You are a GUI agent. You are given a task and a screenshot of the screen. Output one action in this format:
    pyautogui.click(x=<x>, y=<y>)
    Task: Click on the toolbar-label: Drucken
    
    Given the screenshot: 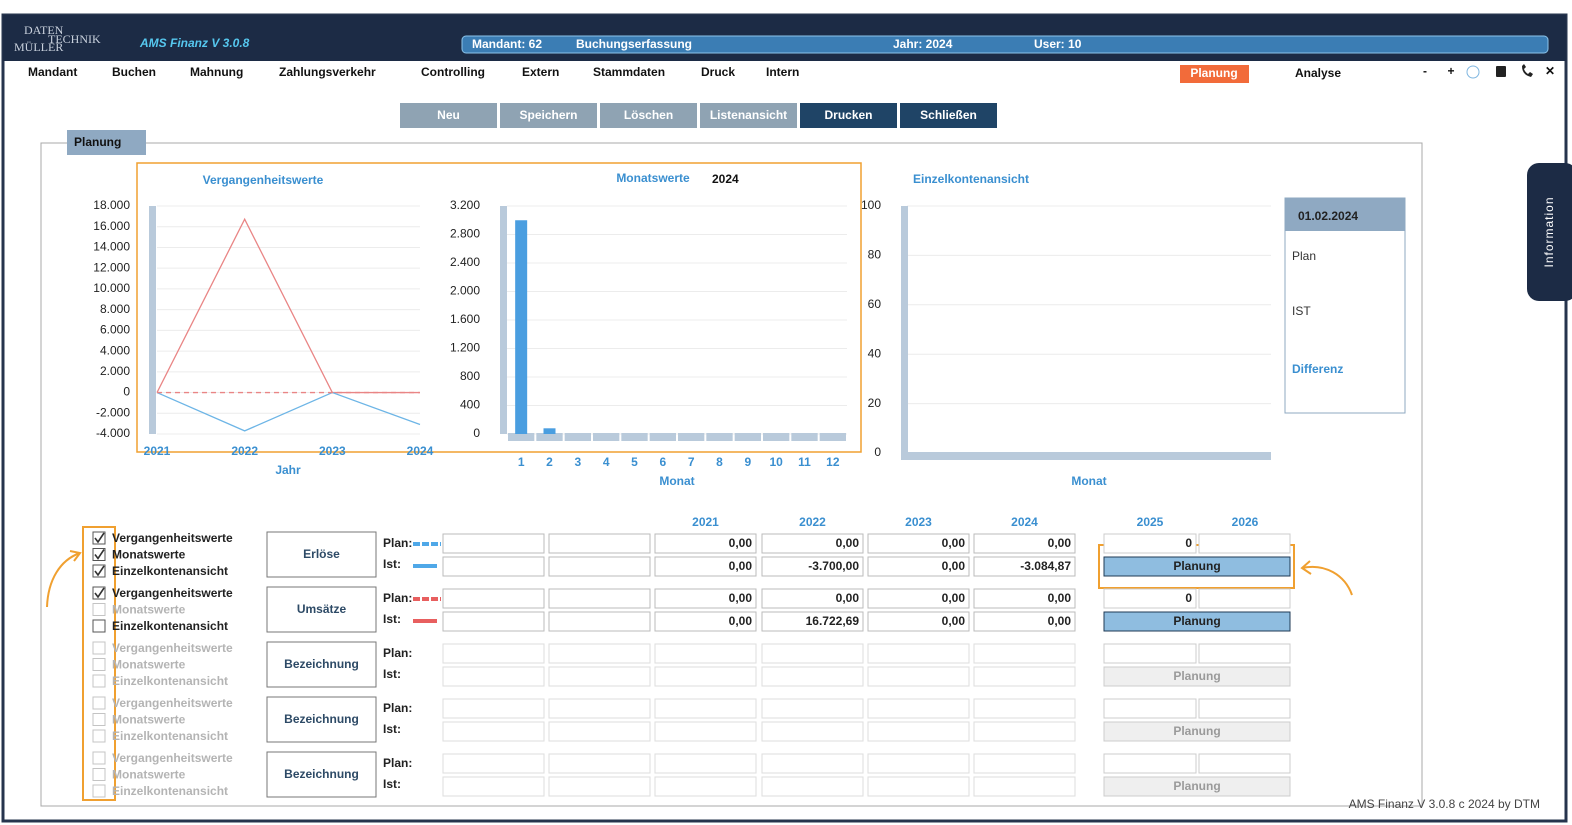 What is the action you would take?
    pyautogui.click(x=848, y=115)
    